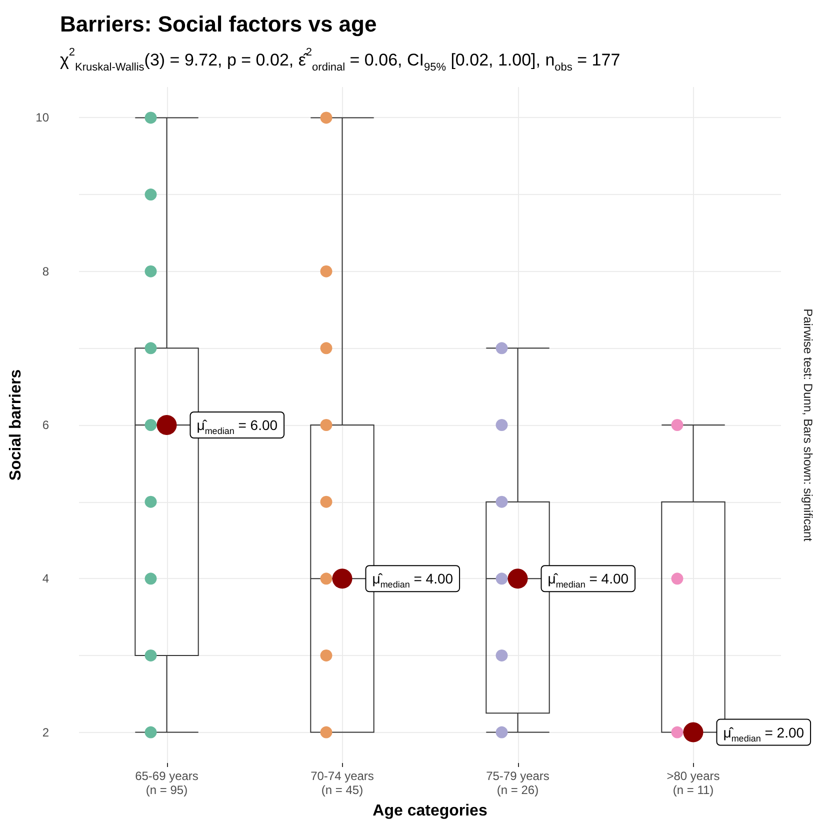 The height and width of the screenshot is (825, 821). What do you see at coordinates (342, 783) in the screenshot?
I see `x-tick-label: 70-74 years (n = 45)` at bounding box center [342, 783].